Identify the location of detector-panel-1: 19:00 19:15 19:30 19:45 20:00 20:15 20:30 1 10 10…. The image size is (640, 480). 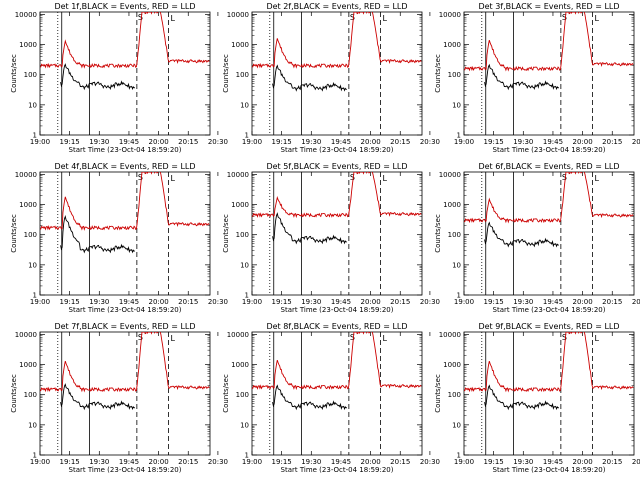
(119, 78).